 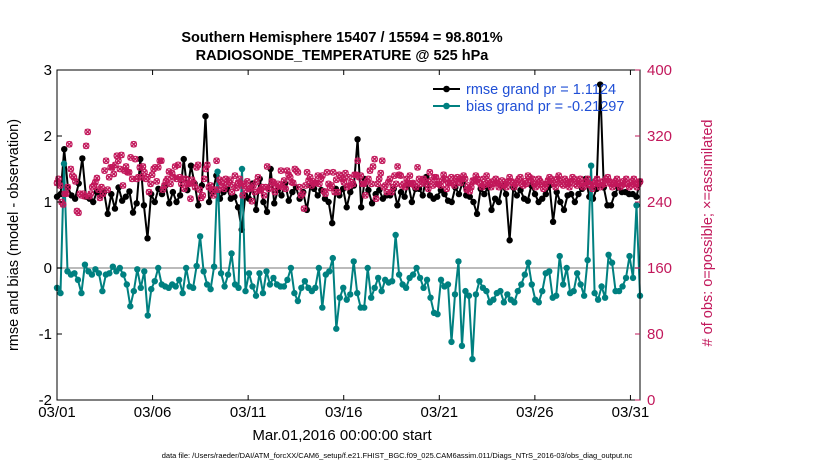 I want to click on x-tick-label: 03/06, so click(x=153, y=412).